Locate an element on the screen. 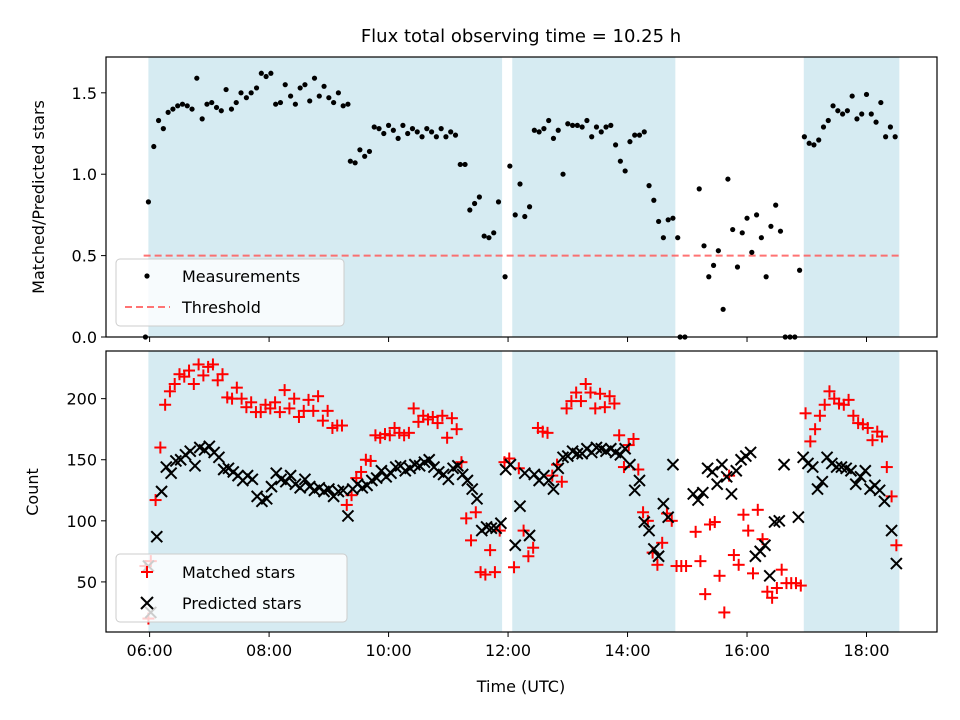  top-legend: Measurements Threshold is located at coordinates (230, 292).